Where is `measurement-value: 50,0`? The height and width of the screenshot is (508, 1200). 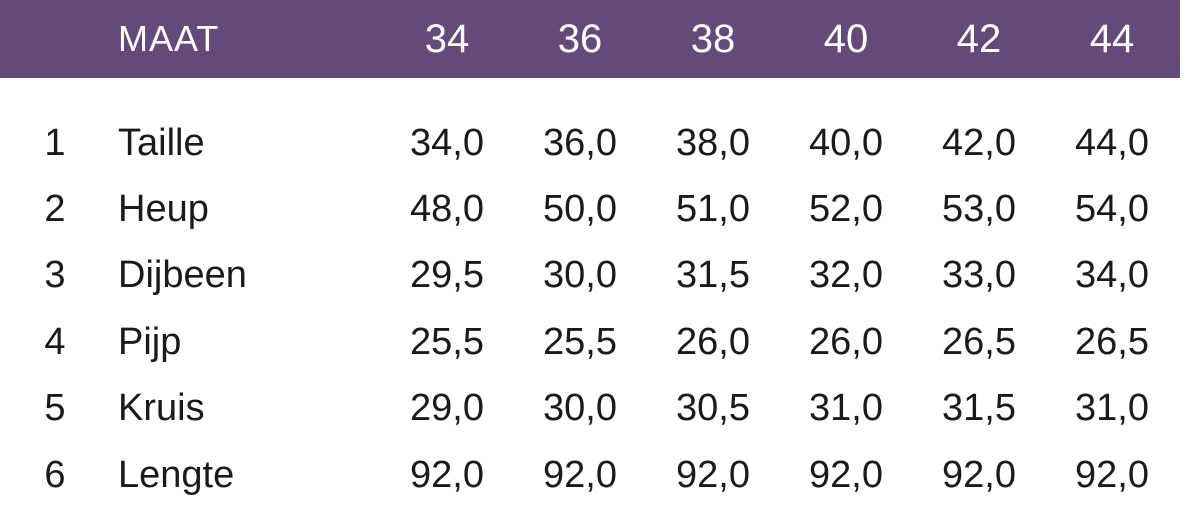 measurement-value: 50,0 is located at coordinates (580, 209).